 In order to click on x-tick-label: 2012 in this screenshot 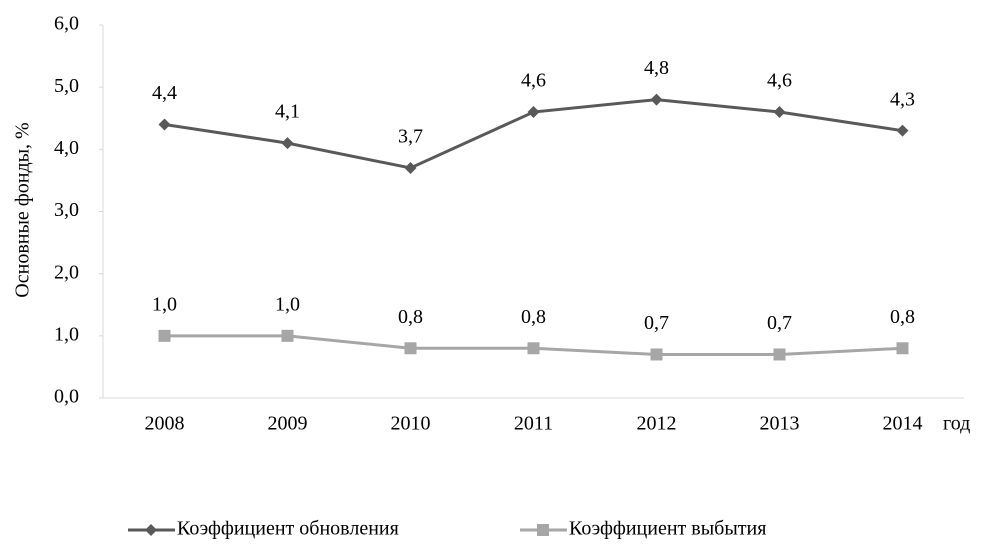, I will do `click(657, 424)`.